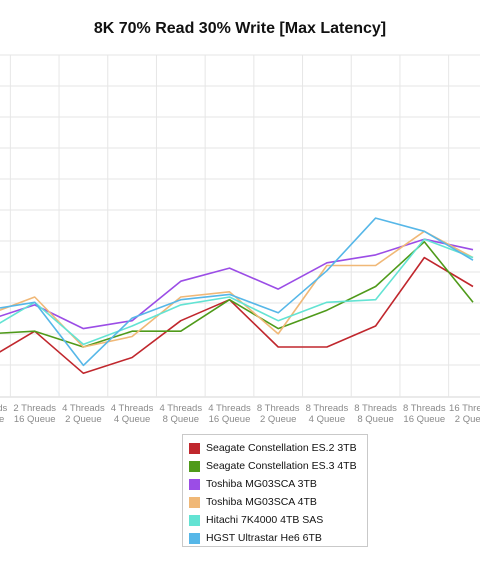 Image resolution: width=480 pixels, height=568 pixels. What do you see at coordinates (464, 408) in the screenshot?
I see `x-tick-label: 16 Threads` at bounding box center [464, 408].